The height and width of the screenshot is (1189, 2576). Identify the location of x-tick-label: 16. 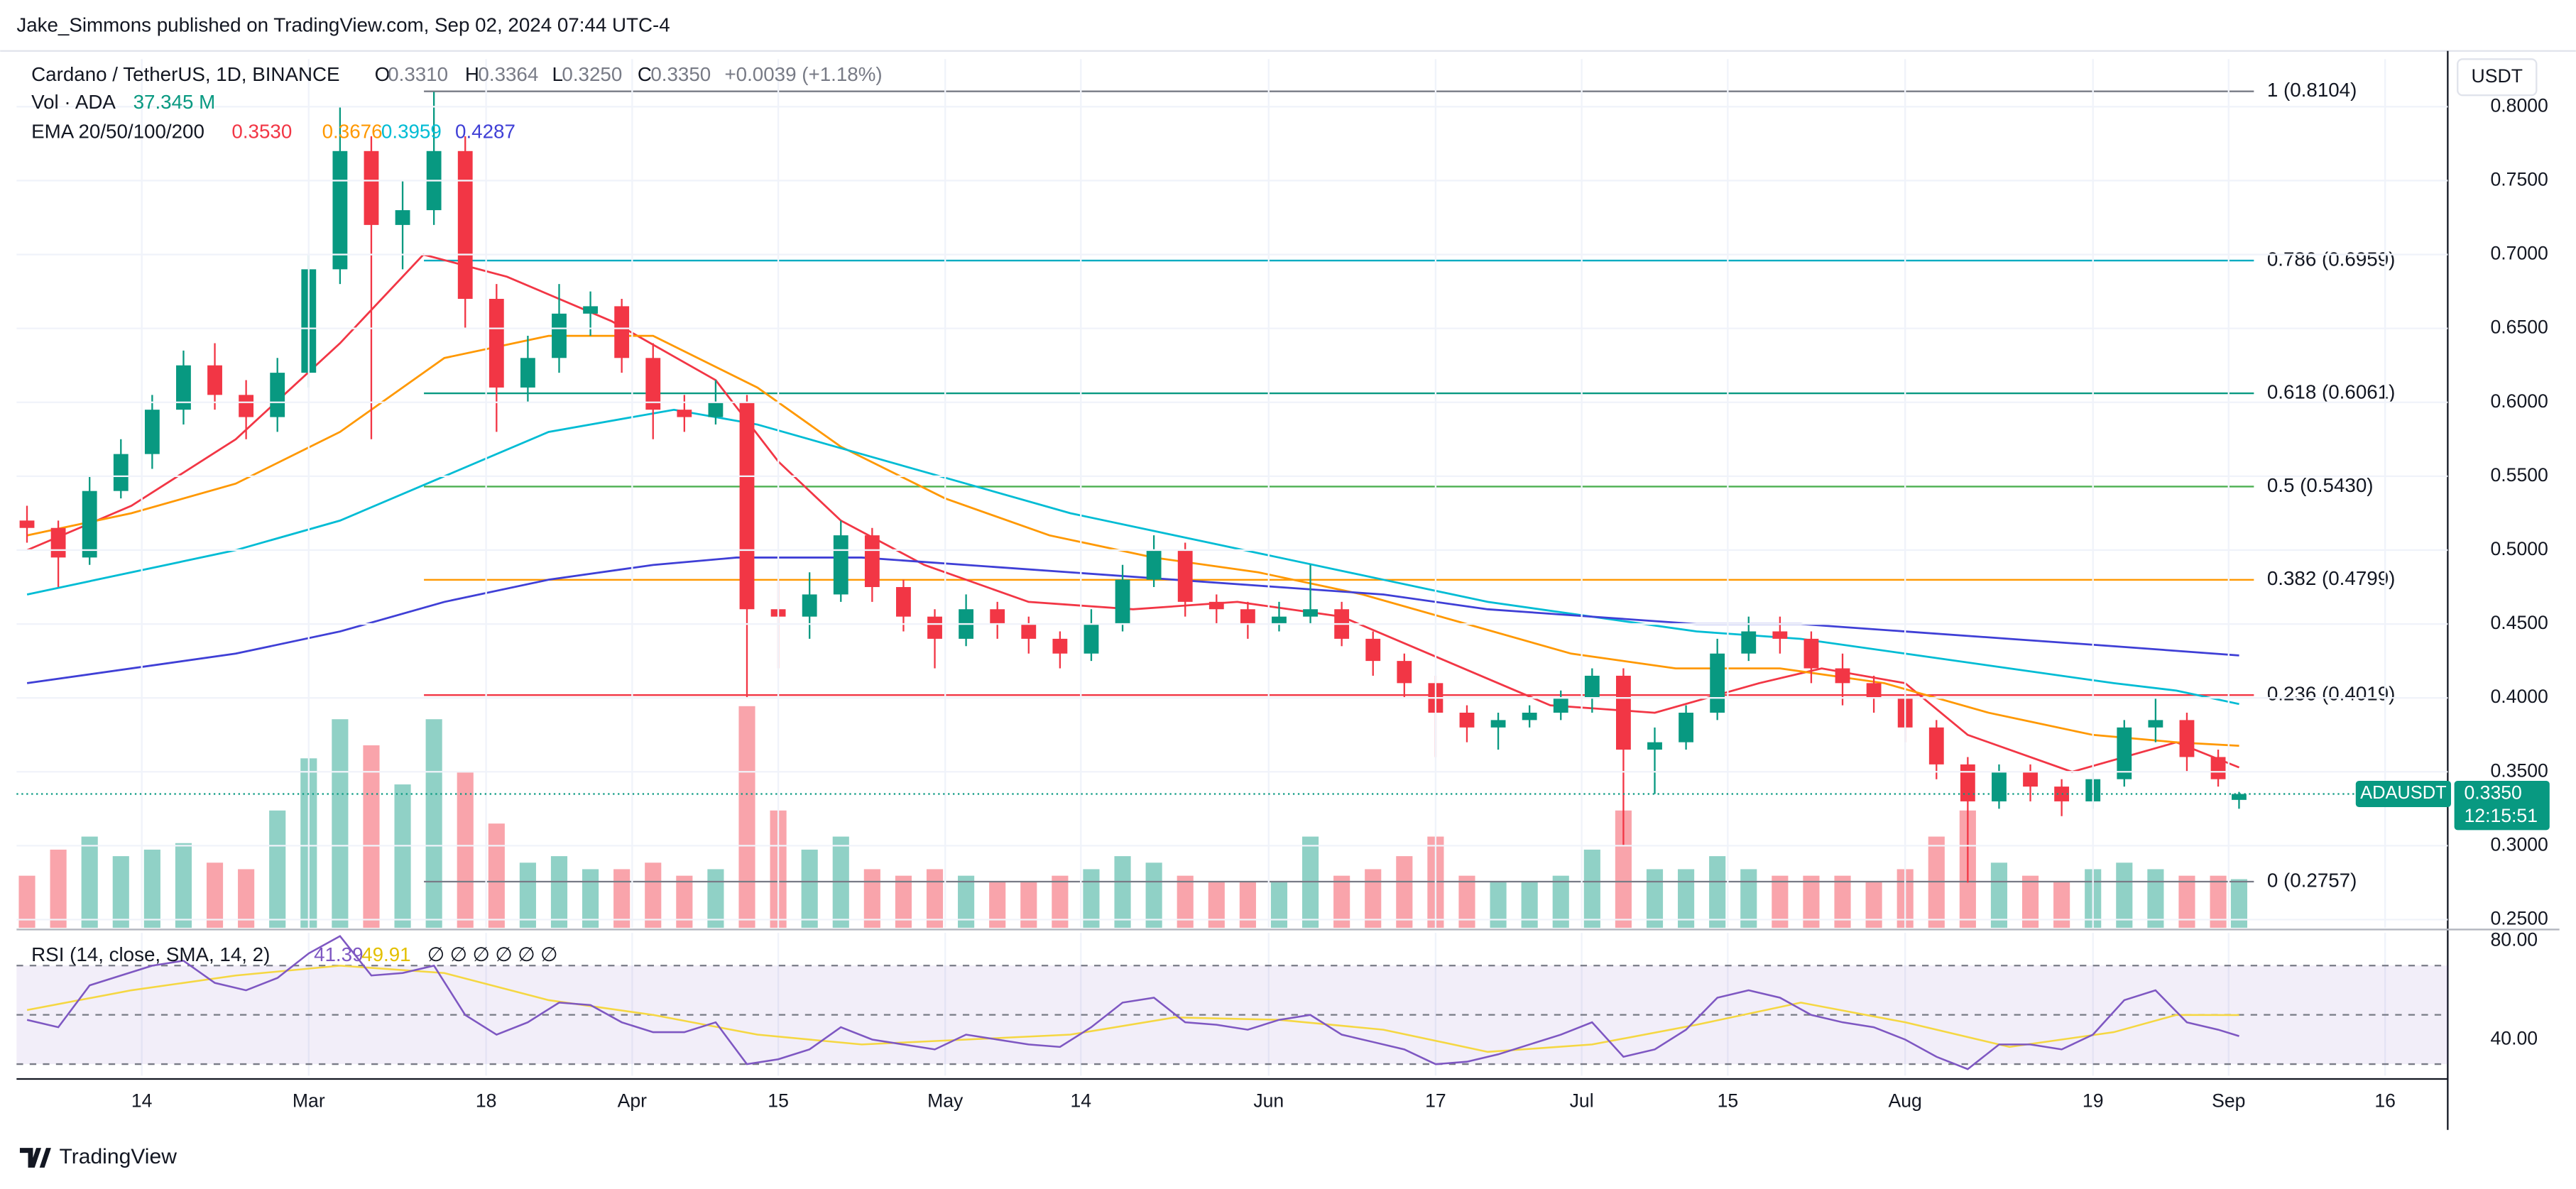
(2385, 1100).